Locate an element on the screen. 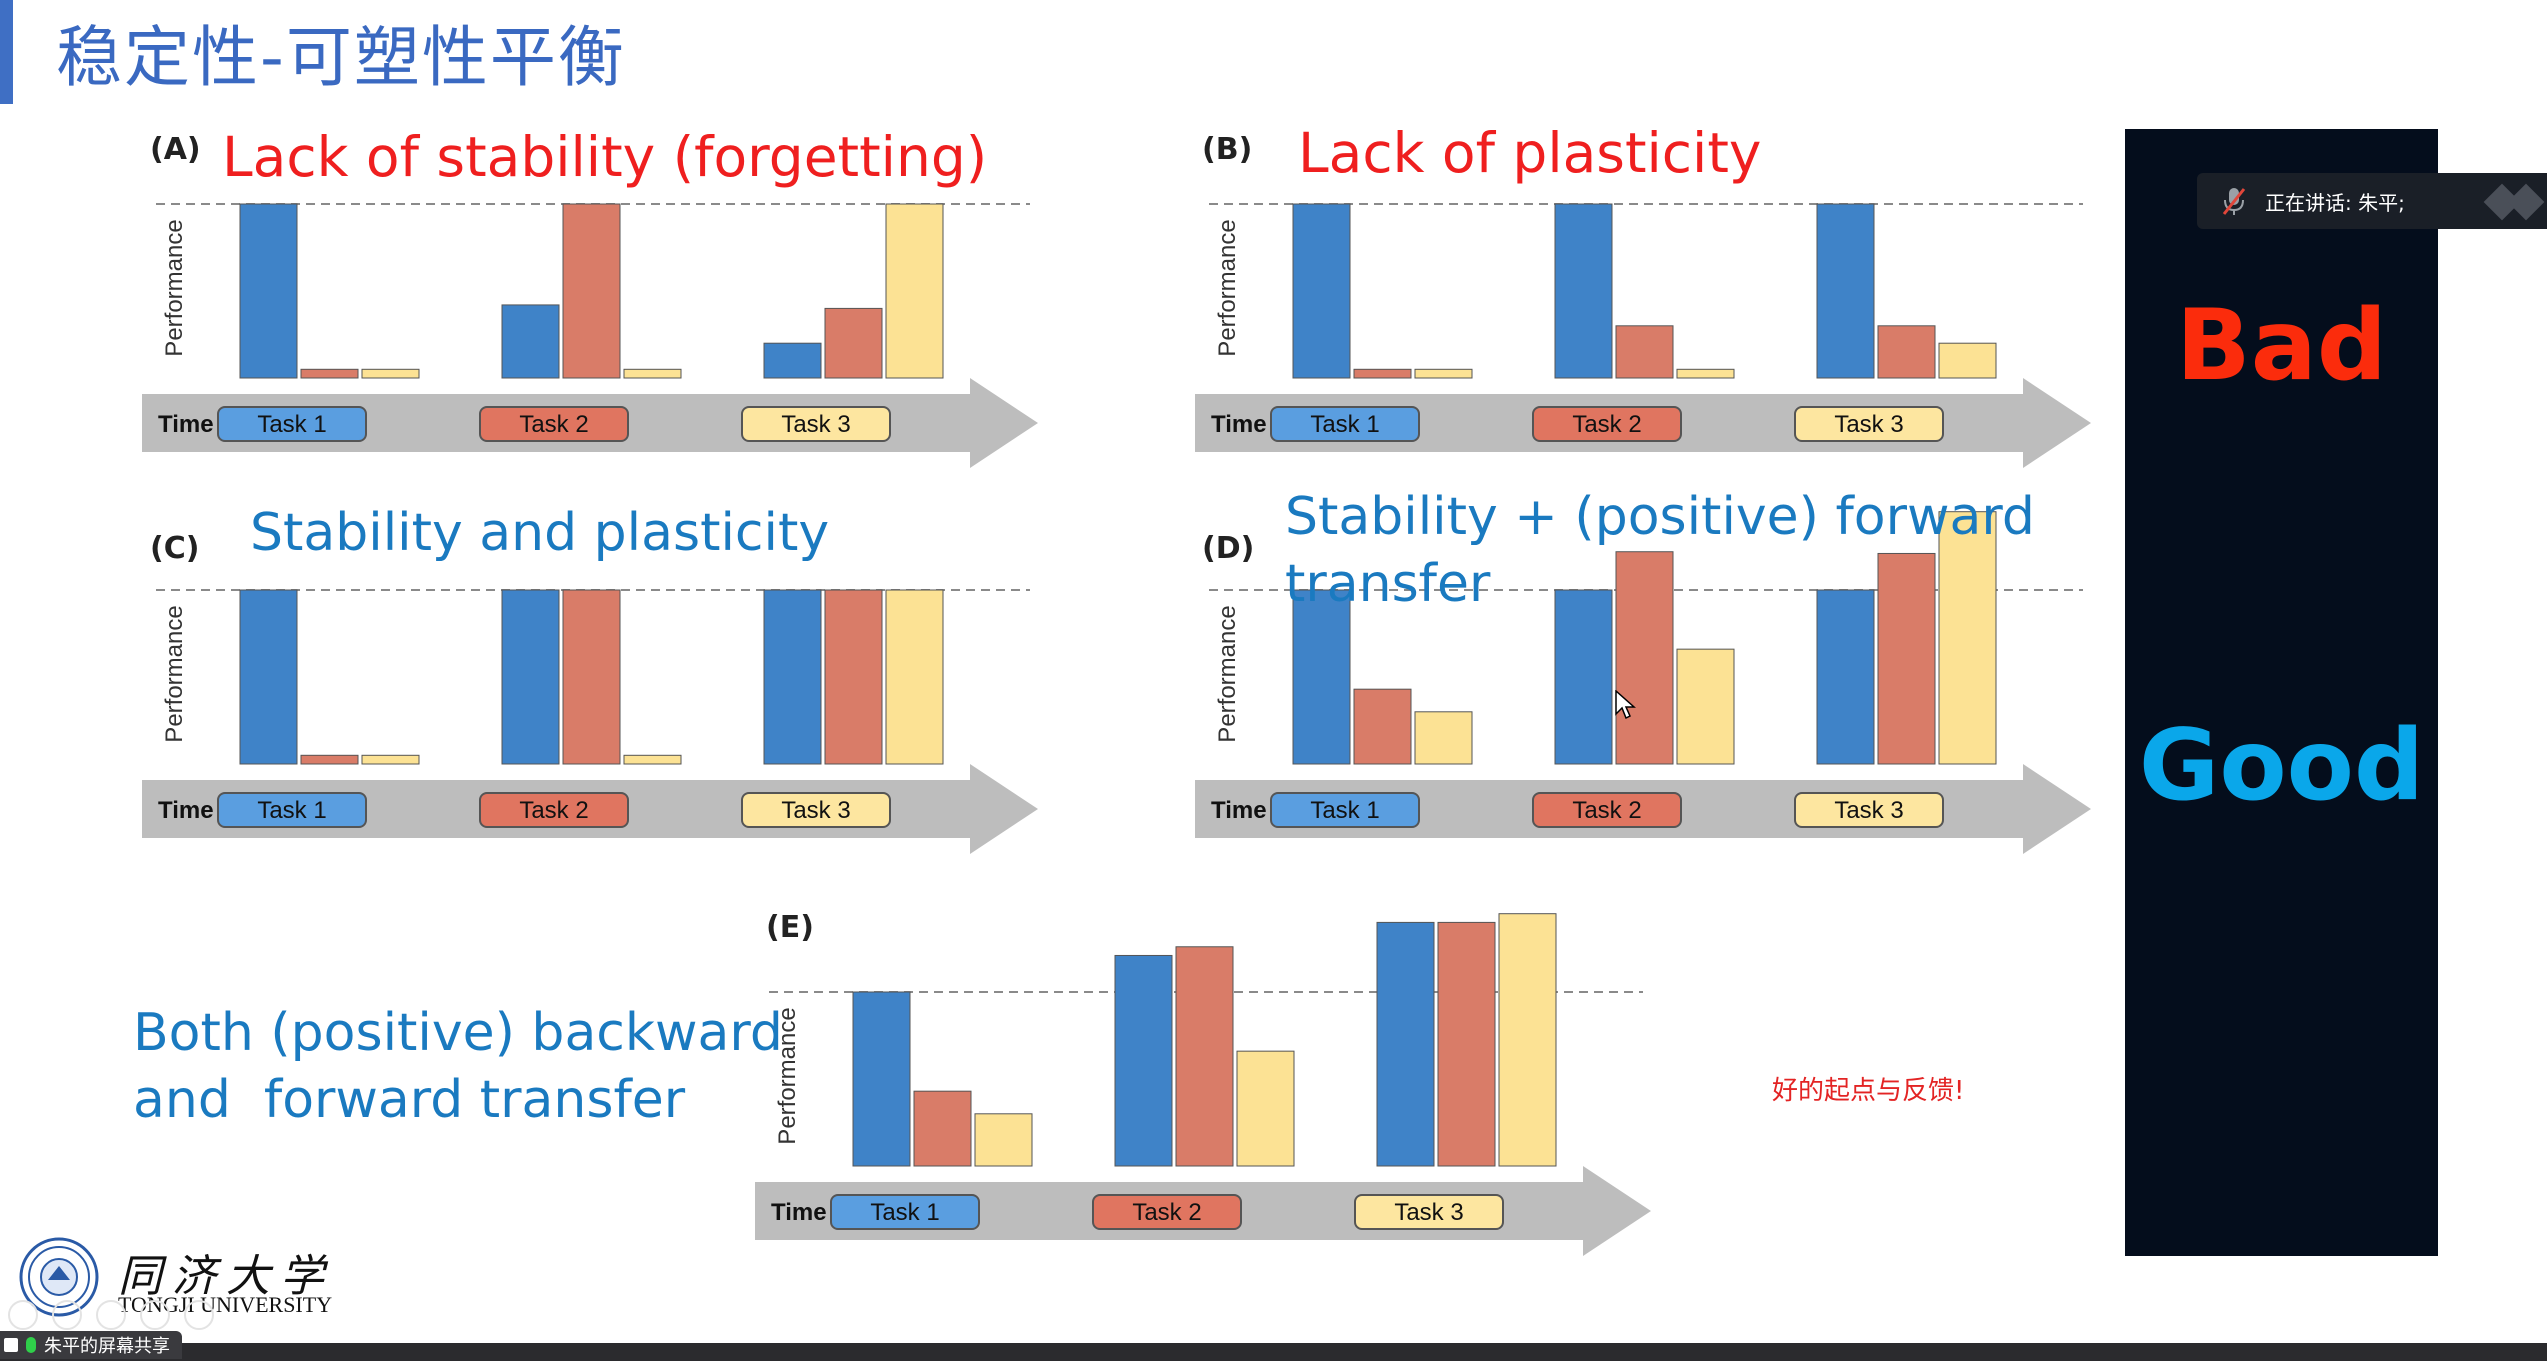 Image resolution: width=2547 pixels, height=1361 pixels. chart-panel-b: Performance Time Task 1 Task 2 Task 3 is located at coordinates (1643, 335).